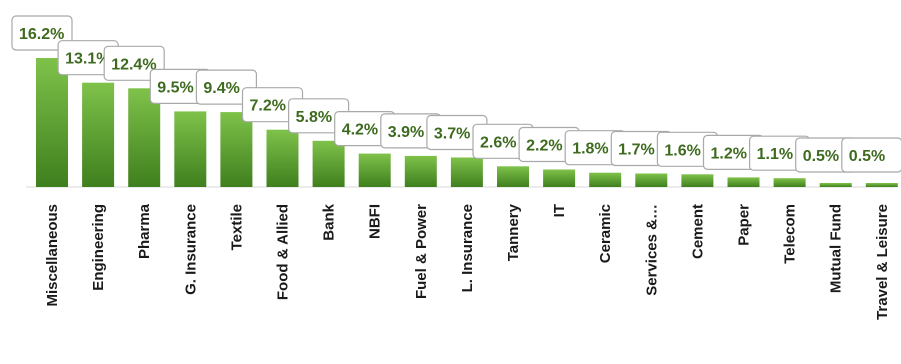 This screenshot has height=364, width=901. I want to click on data-label-travel-leisure: 0.5%, so click(871, 155).